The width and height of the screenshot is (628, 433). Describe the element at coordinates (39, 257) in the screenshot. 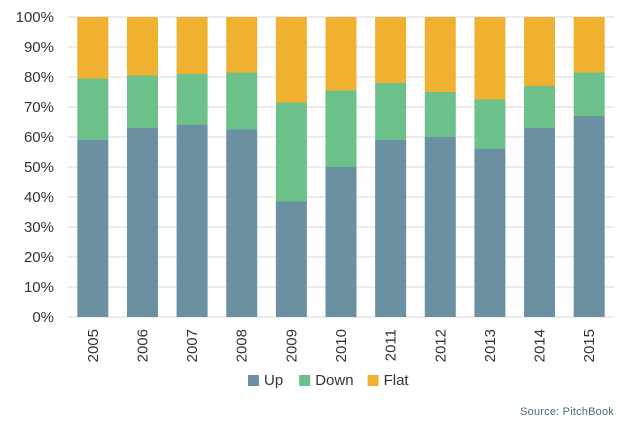

I see `y-tick-label: 20%` at that location.